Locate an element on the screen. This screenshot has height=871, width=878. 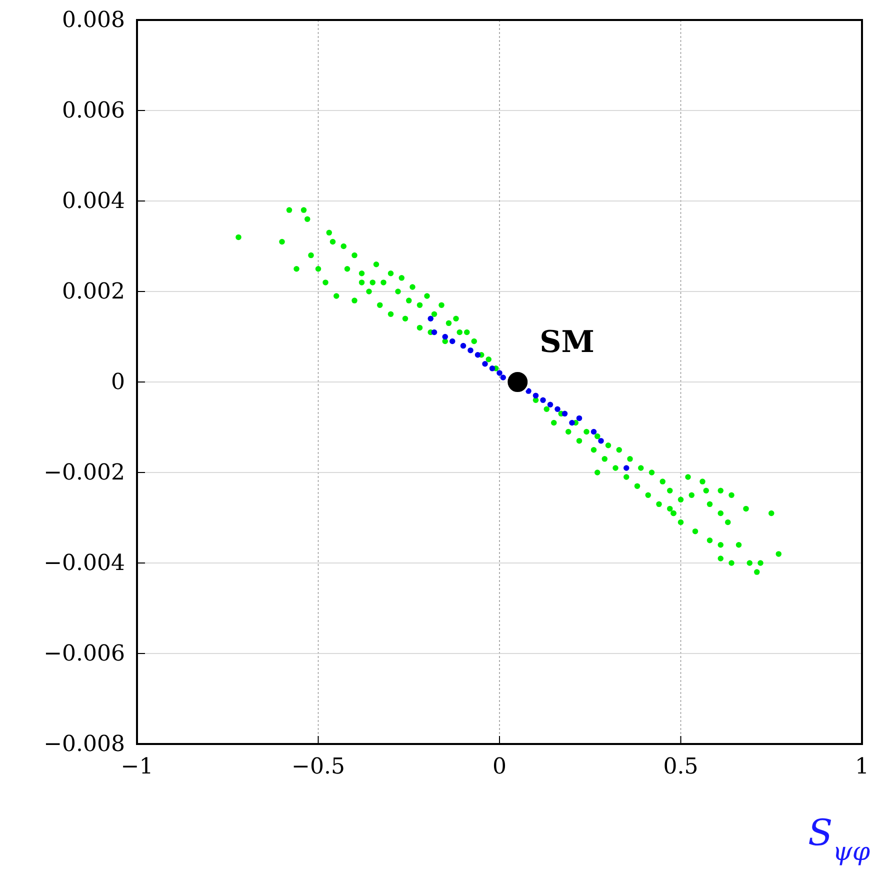
x-tick-label: 1 is located at coordinates (862, 767).